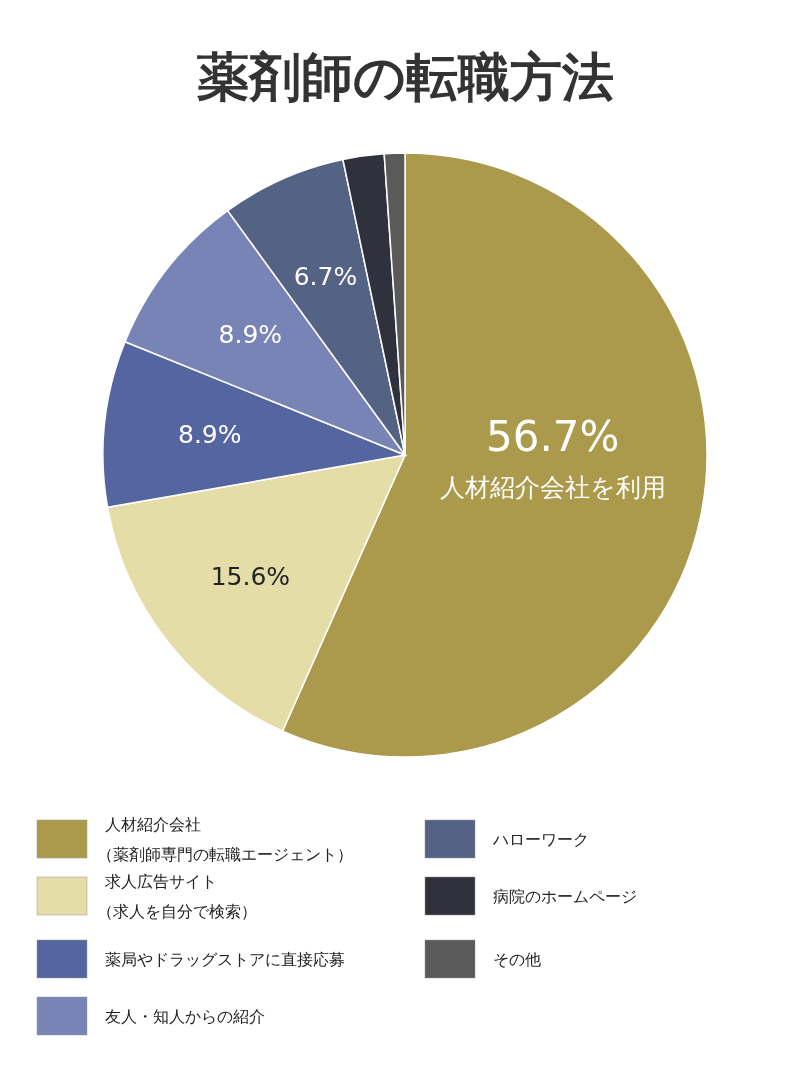  Describe the element at coordinates (517, 959) in the screenshot. I see `legend-label: その他` at that location.